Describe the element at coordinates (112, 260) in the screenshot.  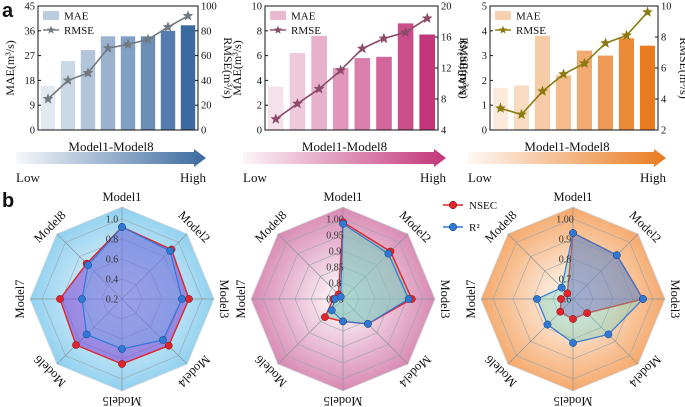
I see `radial-tick-label: 0.6` at that location.